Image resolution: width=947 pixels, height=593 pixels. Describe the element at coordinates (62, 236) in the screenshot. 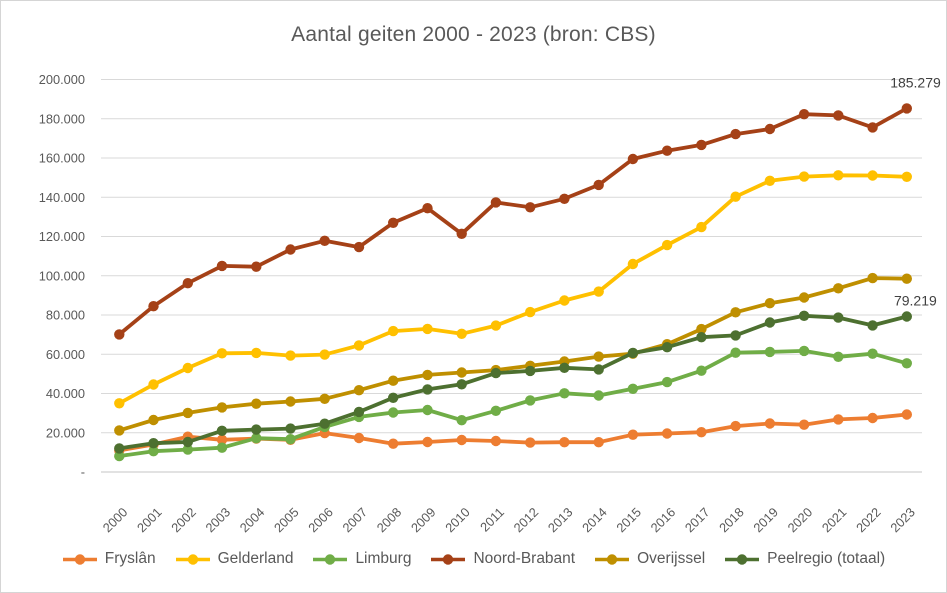

I see `y-axis-tick-label: 120.000` at that location.